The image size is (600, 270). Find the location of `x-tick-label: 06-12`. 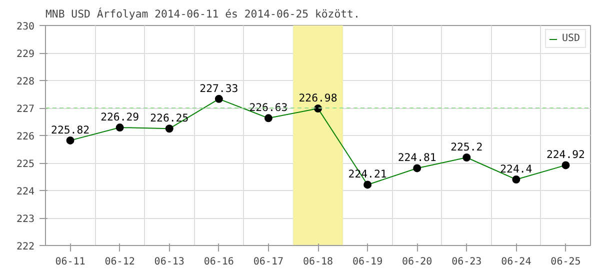

x-tick-label: 06-12 is located at coordinates (119, 262).